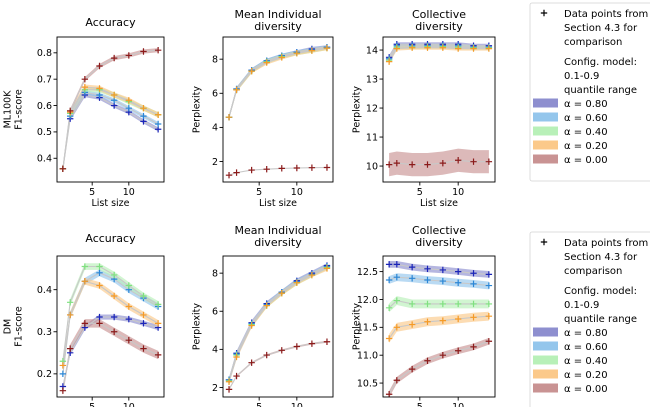 The image size is (650, 407). What do you see at coordinates (545, 388) in the screenshot?
I see `legend-handle-a000` at bounding box center [545, 388].